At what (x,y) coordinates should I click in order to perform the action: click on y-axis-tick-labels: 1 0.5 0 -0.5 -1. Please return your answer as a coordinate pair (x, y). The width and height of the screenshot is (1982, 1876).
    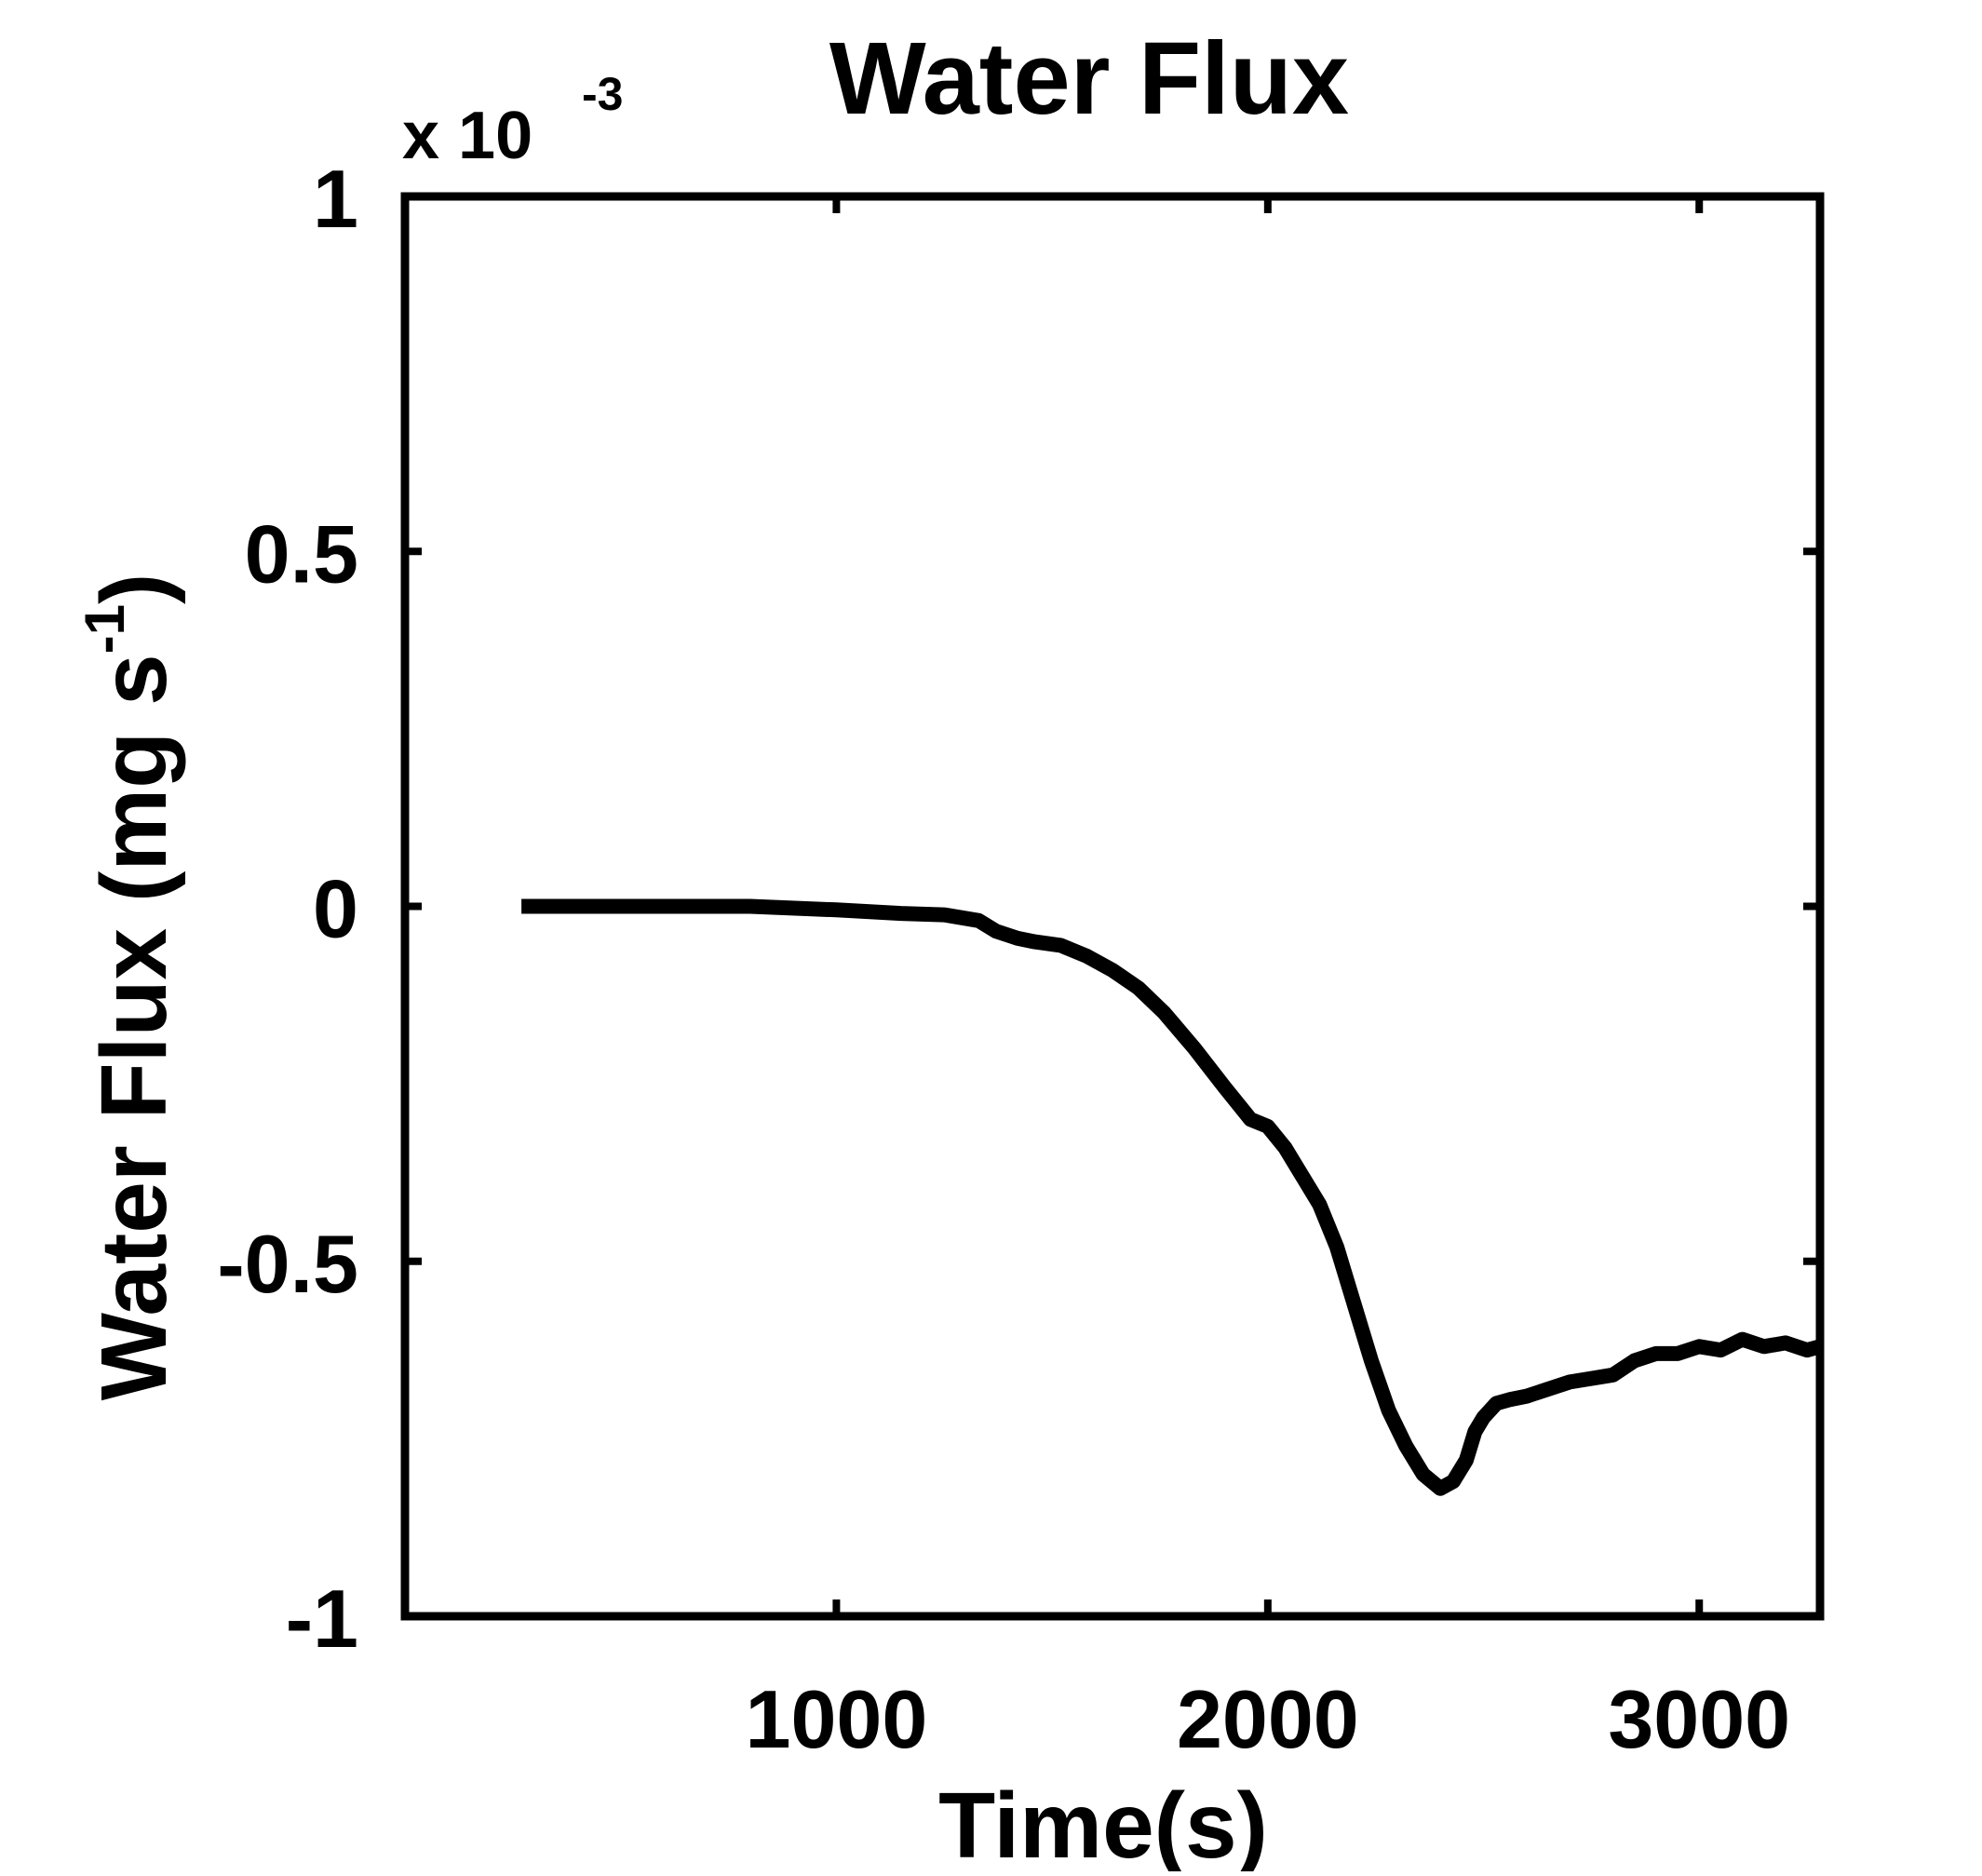
    Looking at the image, I should click on (287, 909).